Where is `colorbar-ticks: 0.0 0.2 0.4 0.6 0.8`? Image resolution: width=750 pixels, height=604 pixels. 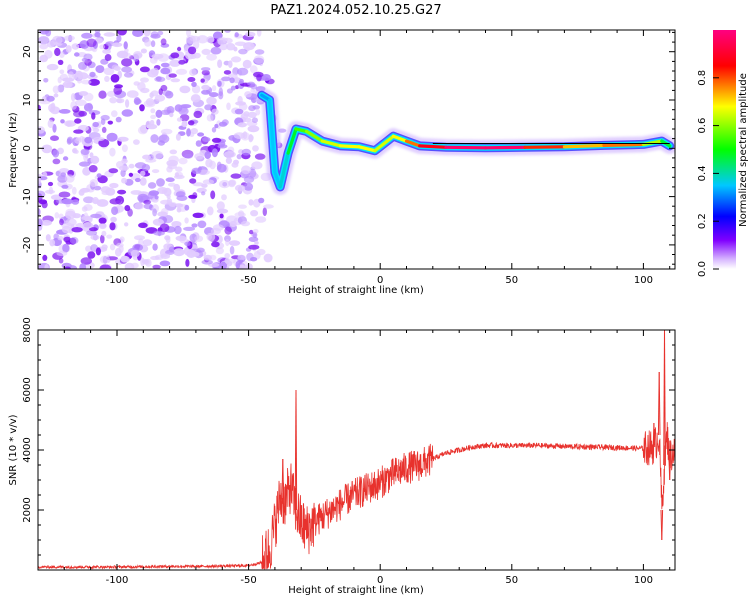 colorbar-ticks: 0.0 0.2 0.4 0.6 0.8 is located at coordinates (708, 173).